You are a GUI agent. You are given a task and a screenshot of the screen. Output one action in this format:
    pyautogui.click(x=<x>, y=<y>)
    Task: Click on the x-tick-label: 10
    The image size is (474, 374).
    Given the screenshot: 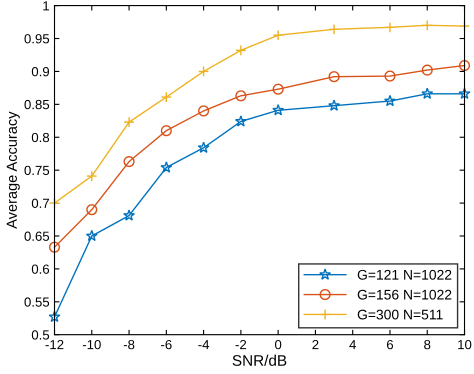 What is the action you would take?
    pyautogui.click(x=465, y=345)
    